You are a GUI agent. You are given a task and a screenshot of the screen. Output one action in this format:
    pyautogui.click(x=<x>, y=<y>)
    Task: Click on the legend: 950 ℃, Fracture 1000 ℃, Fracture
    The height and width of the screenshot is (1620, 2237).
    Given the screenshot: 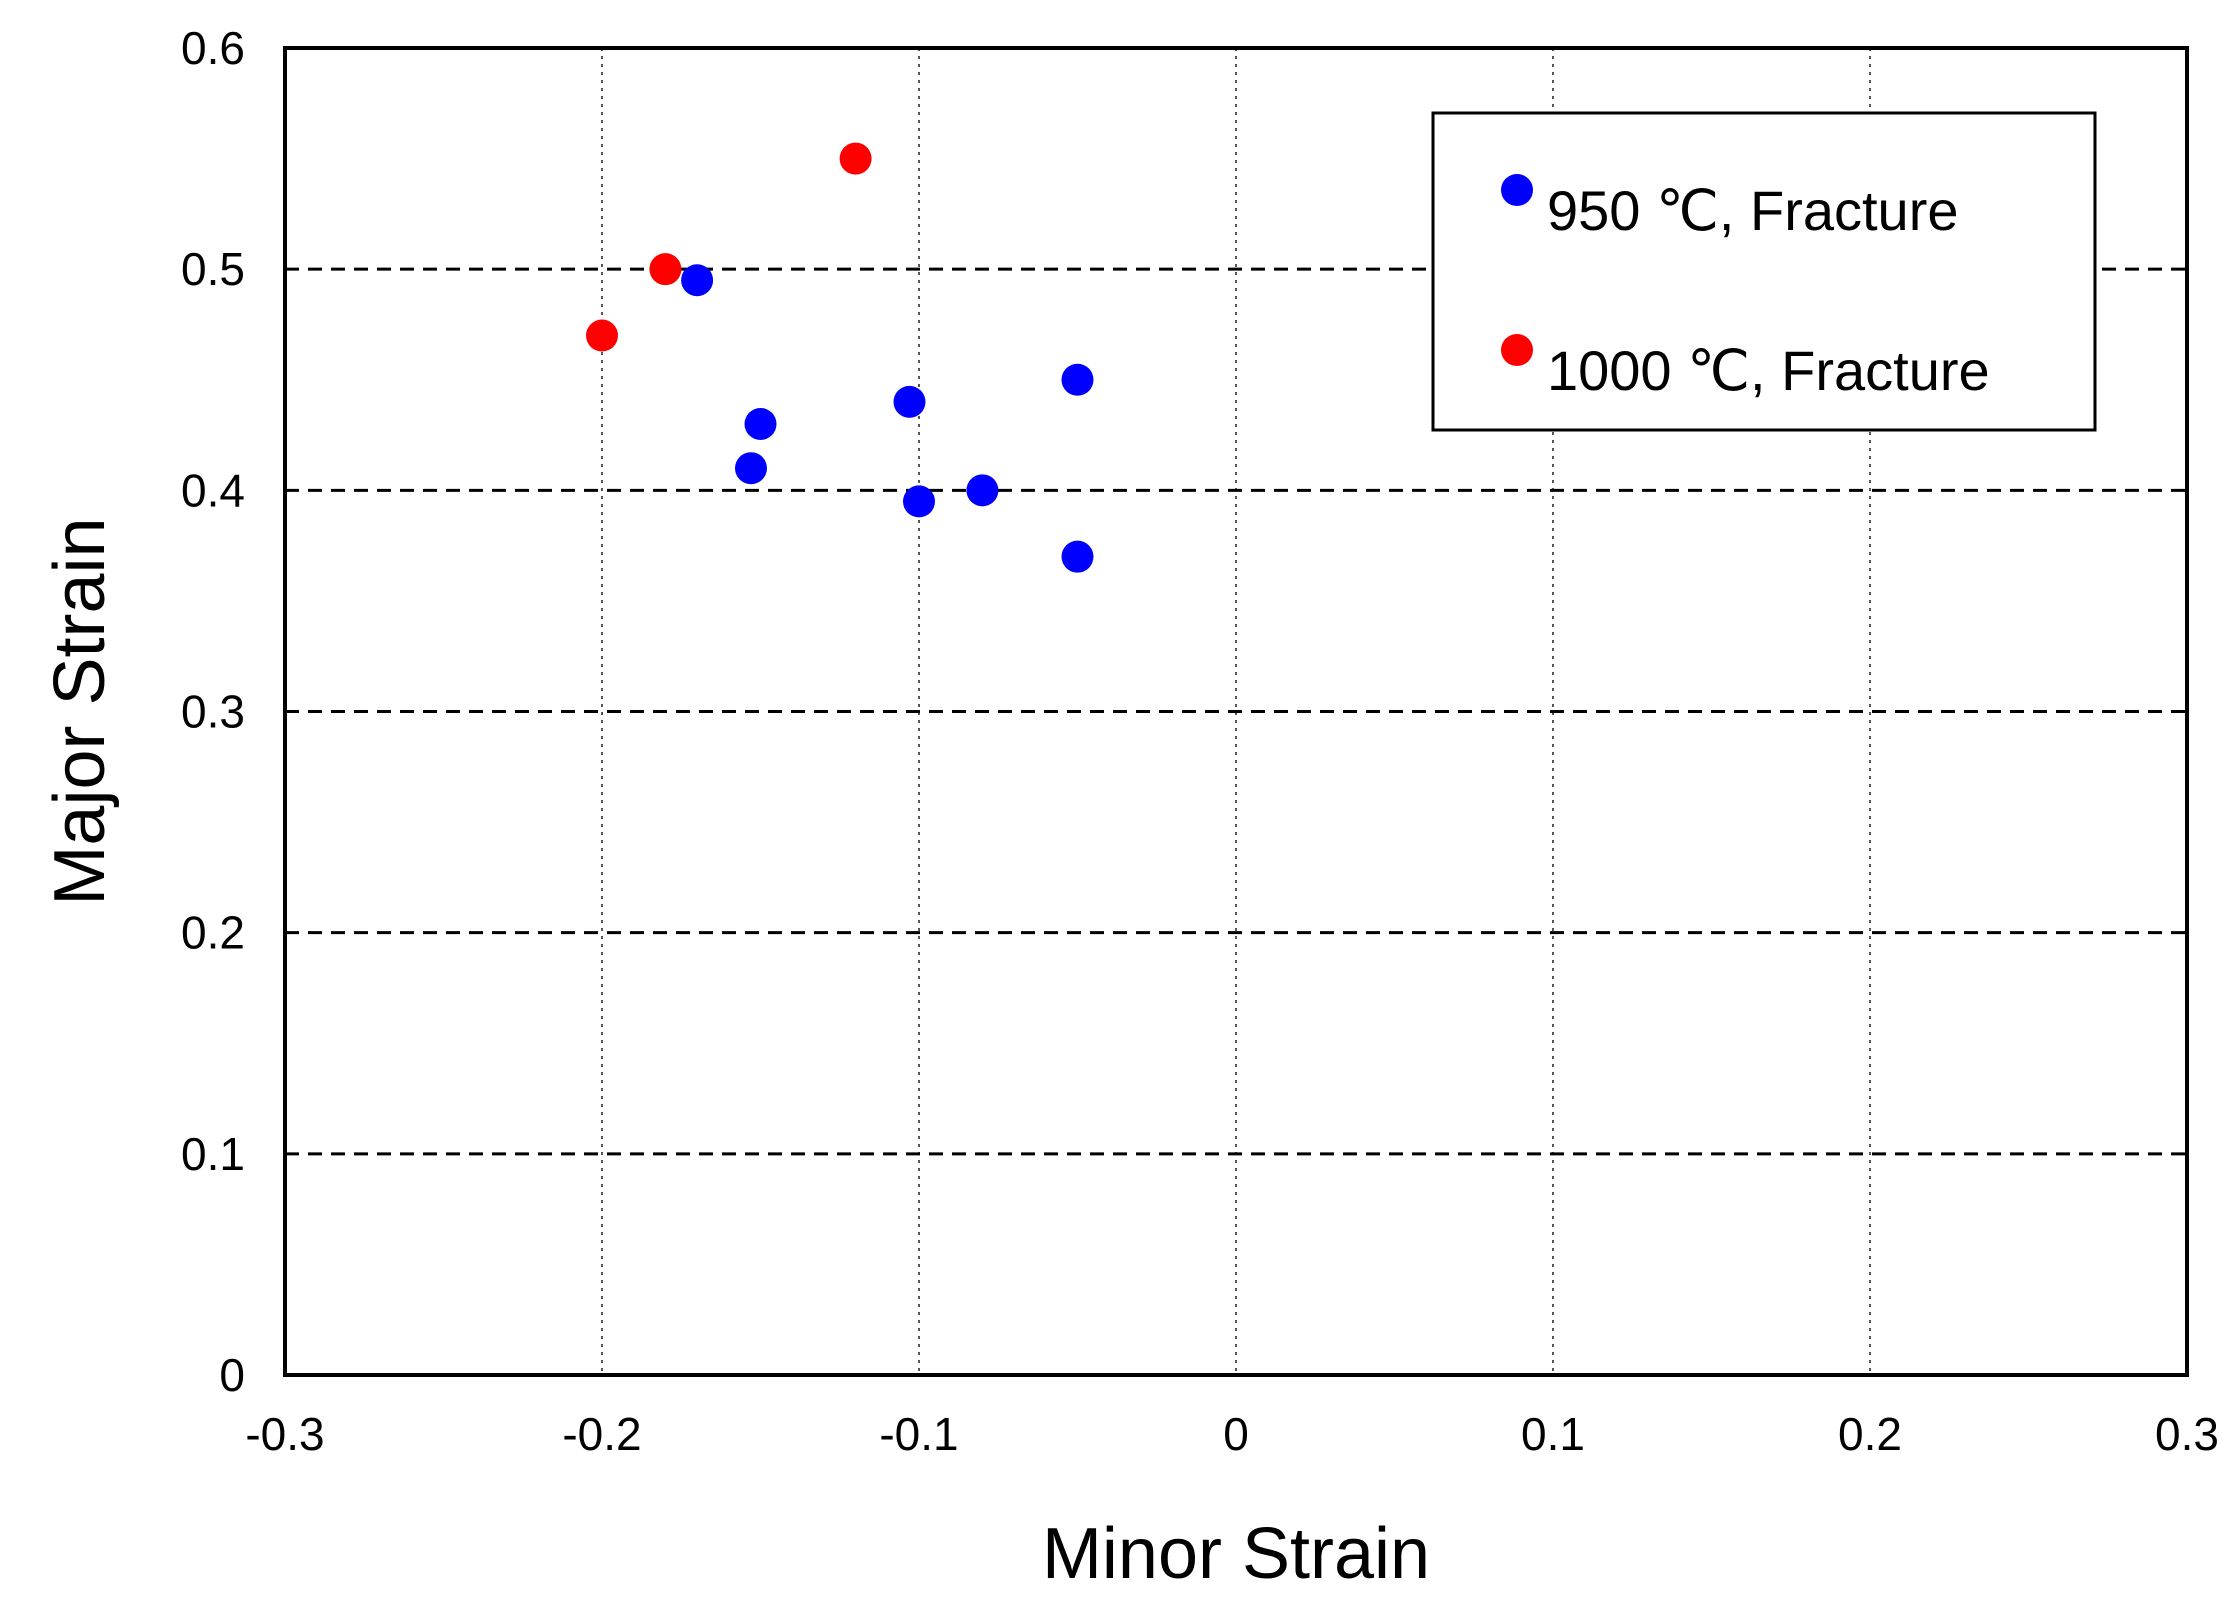 What is the action you would take?
    pyautogui.click(x=1764, y=271)
    